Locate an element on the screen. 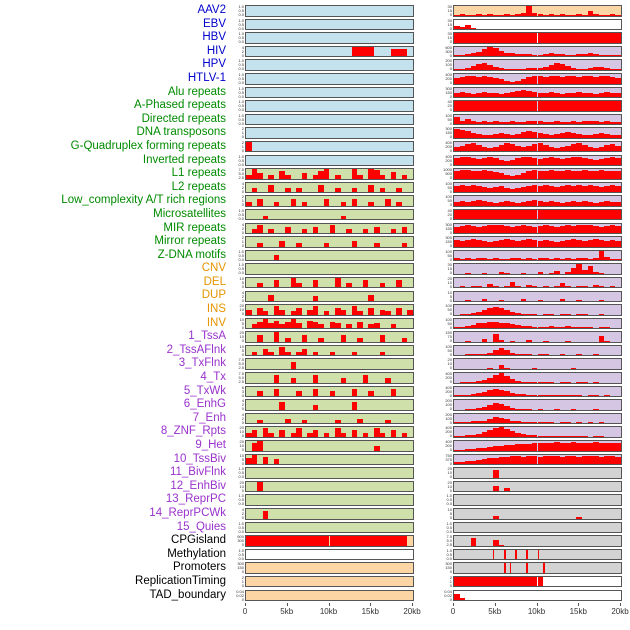  track-row: ReplicationTiming 2 1 0 2 1 0 is located at coordinates (315, 582).